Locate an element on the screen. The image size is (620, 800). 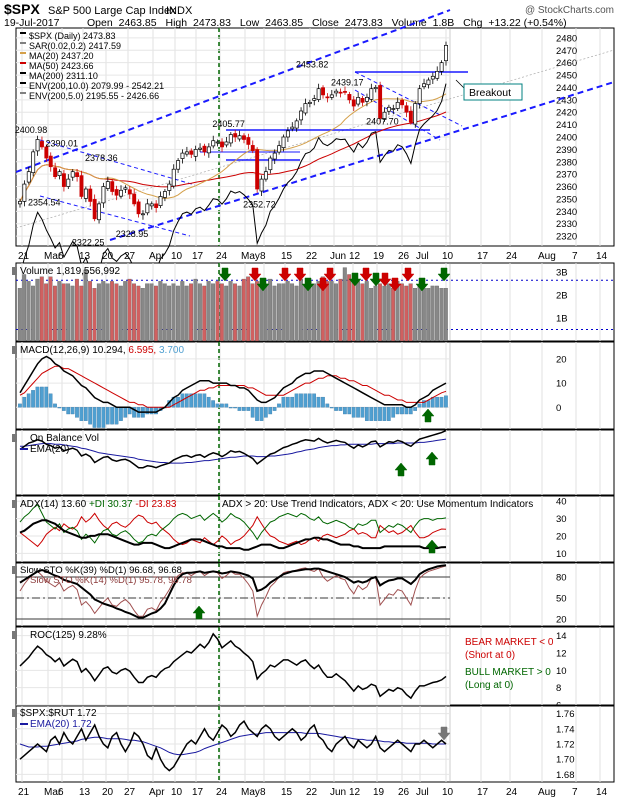
breakout-callout-box is located at coordinates (493, 92).